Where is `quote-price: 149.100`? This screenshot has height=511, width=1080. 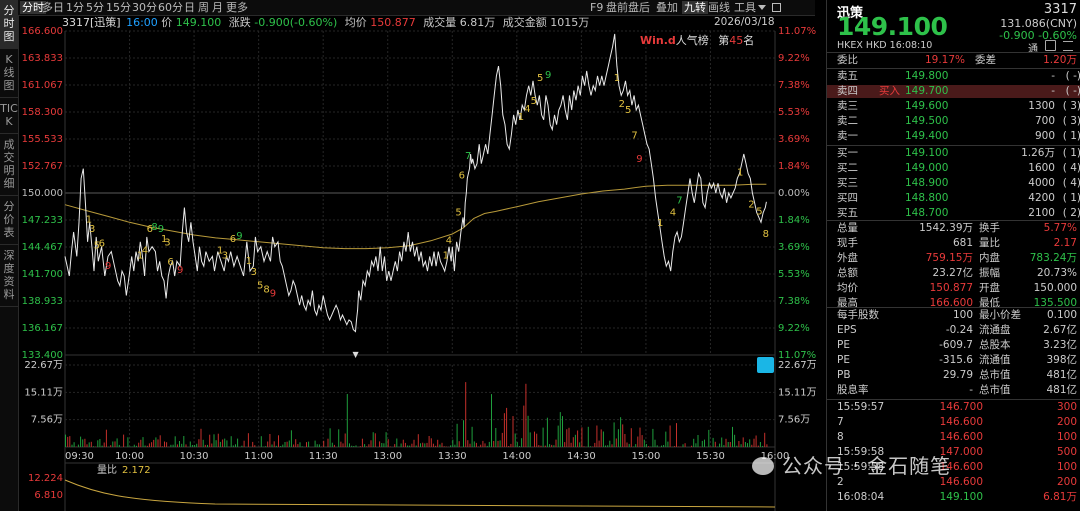 quote-price: 149.100 is located at coordinates (892, 26).